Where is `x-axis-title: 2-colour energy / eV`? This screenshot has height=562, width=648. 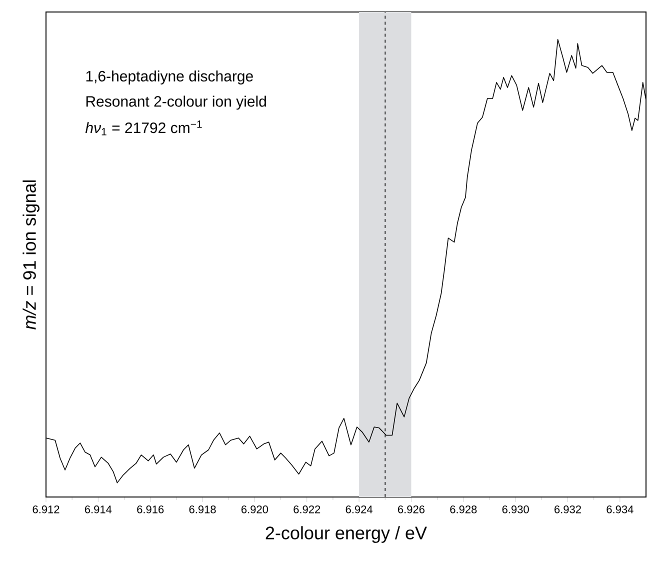
x-axis-title: 2-colour energy / eV is located at coordinates (346, 534).